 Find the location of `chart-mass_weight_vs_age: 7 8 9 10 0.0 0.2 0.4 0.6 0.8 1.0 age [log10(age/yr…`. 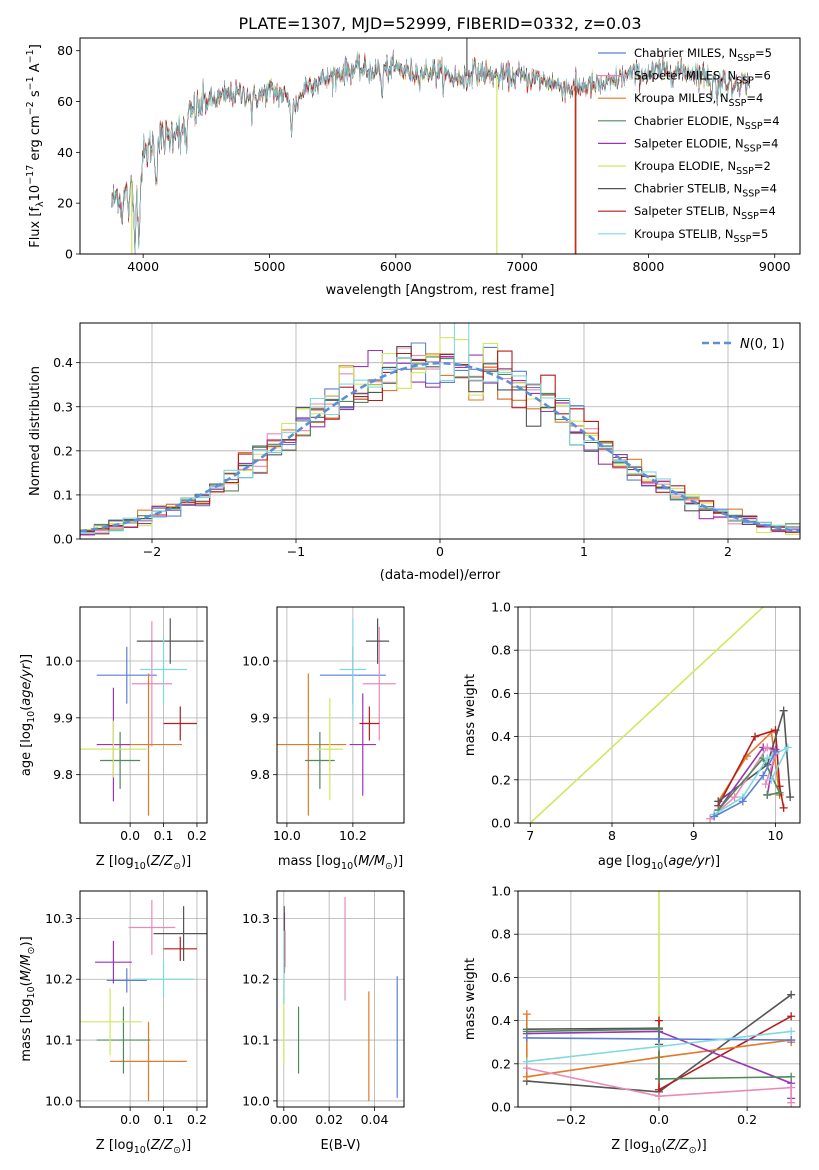

chart-mass_weight_vs_age: 7 8 9 10 0.0 0.2 0.4 0.6 0.8 1.0 age [log10(age/yr… is located at coordinates (632, 736).